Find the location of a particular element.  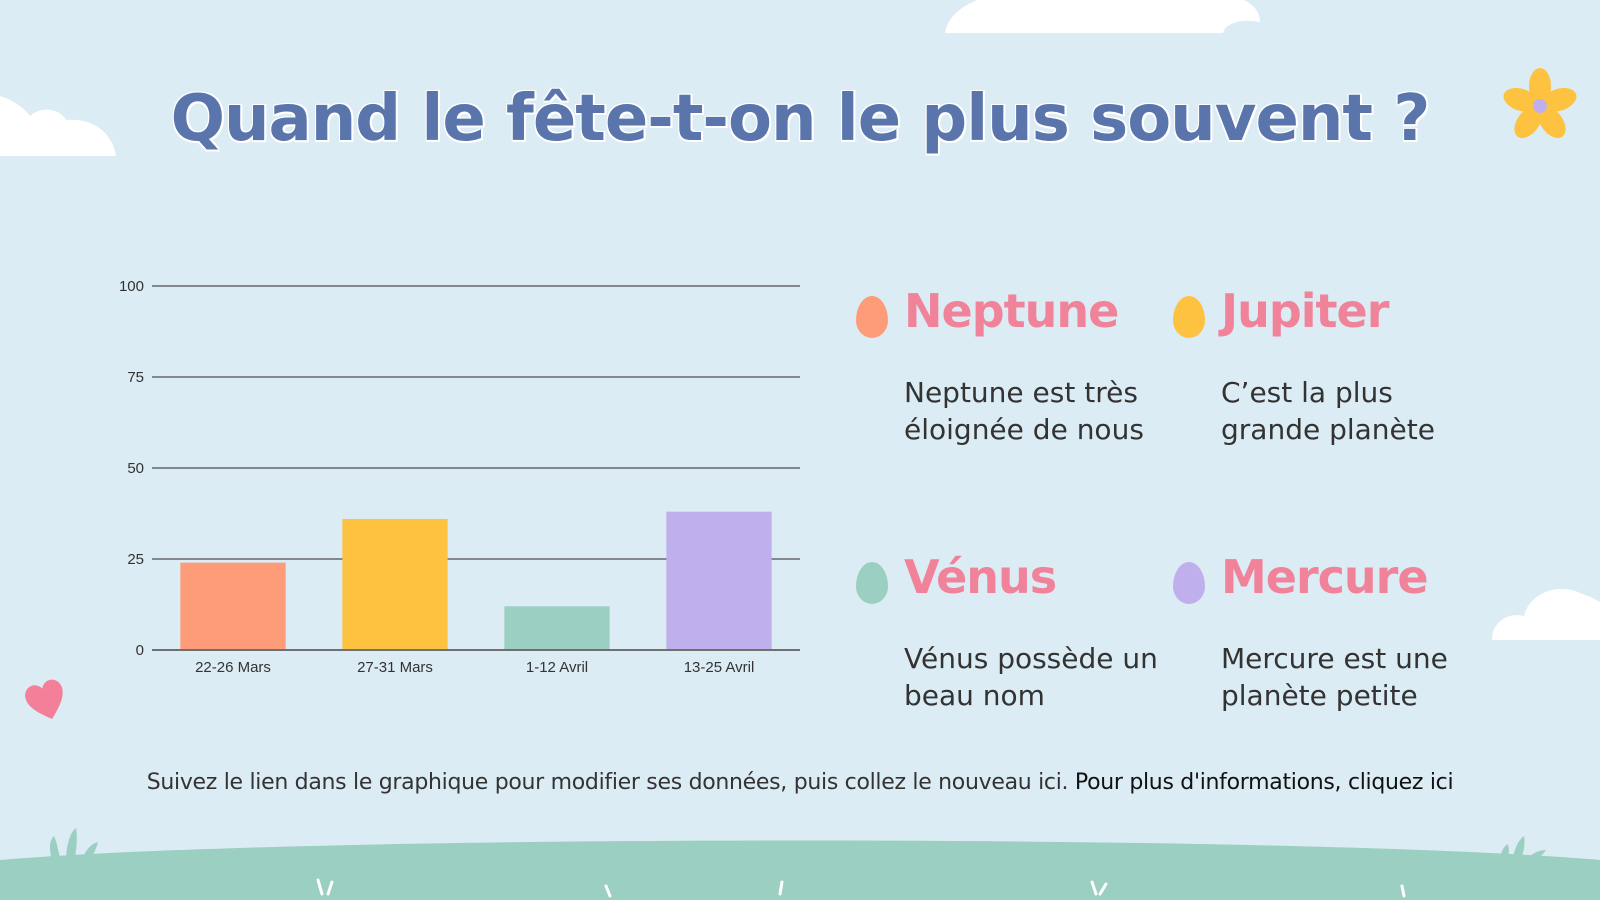

y-tick-label: 0 is located at coordinates (140, 650).